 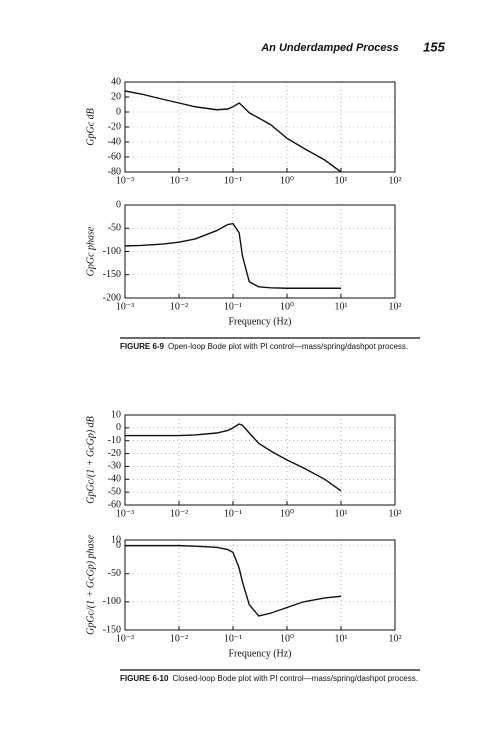 What do you see at coordinates (116, 81) in the screenshot?
I see `y-tick-label: 40` at bounding box center [116, 81].